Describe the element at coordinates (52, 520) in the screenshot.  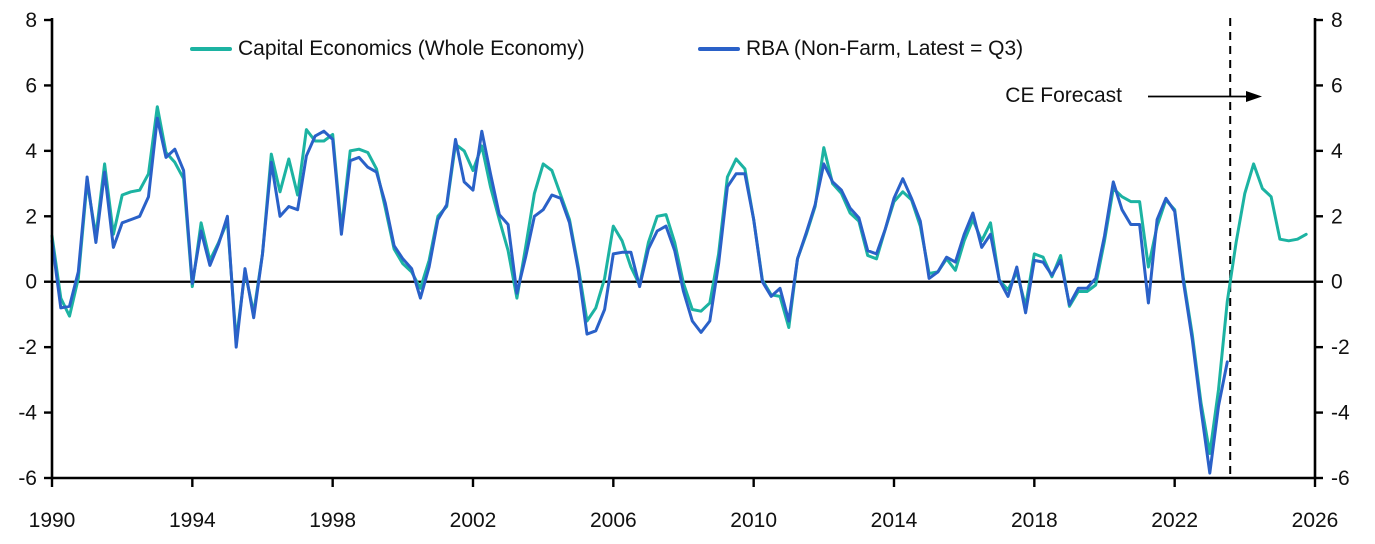
I see `x-axis-tick-label: 1990` at that location.